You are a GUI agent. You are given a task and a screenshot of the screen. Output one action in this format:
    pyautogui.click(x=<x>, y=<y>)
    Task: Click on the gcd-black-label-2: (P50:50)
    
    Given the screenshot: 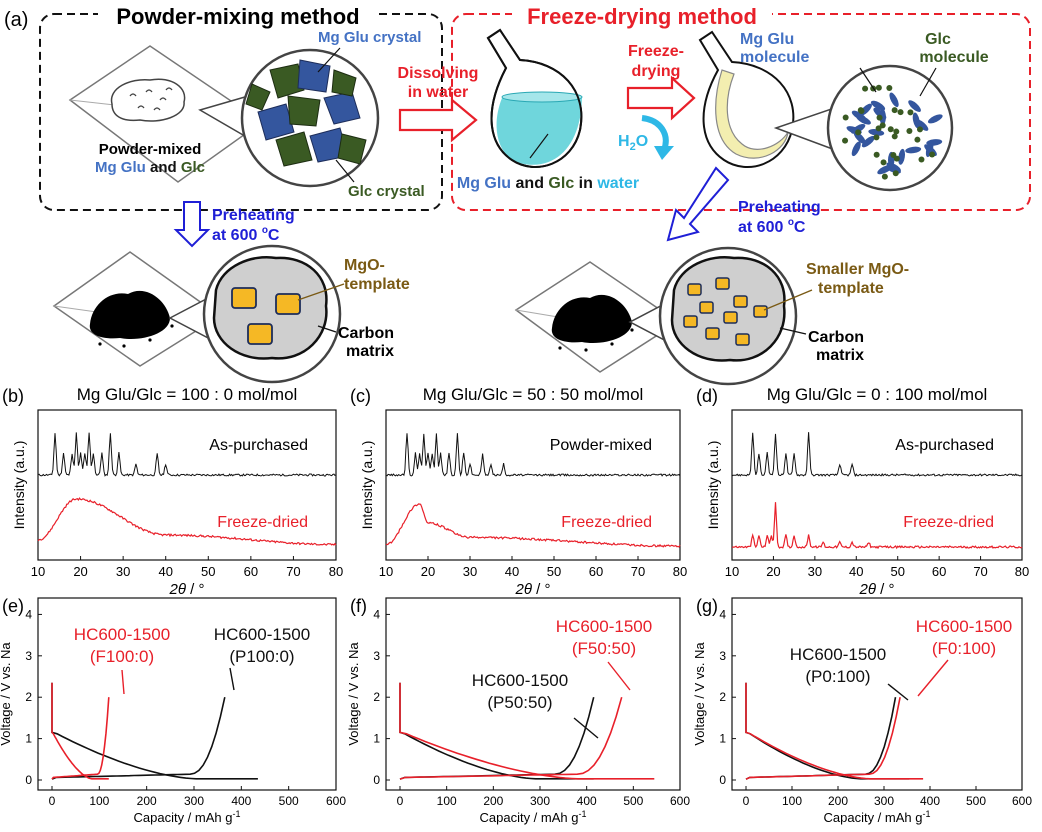 What is the action you would take?
    pyautogui.click(x=519, y=702)
    